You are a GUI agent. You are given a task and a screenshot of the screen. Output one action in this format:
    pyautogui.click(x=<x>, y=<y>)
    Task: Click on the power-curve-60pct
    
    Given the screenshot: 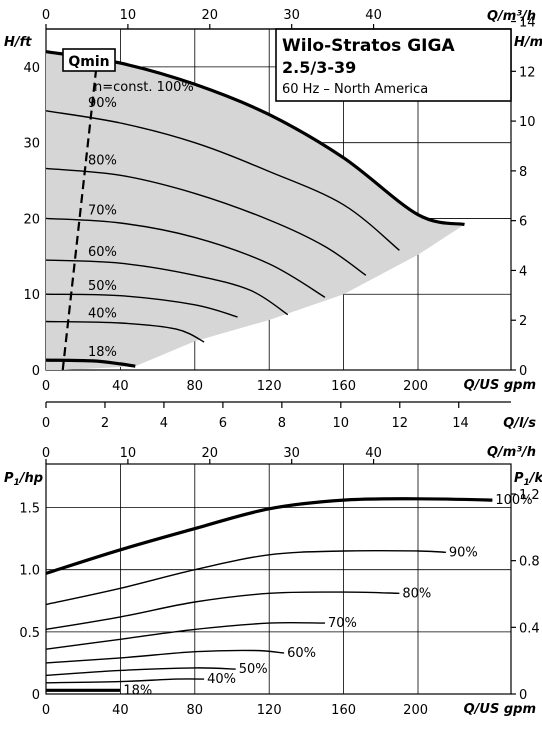 What is the action you would take?
    pyautogui.click(x=165, y=656)
    